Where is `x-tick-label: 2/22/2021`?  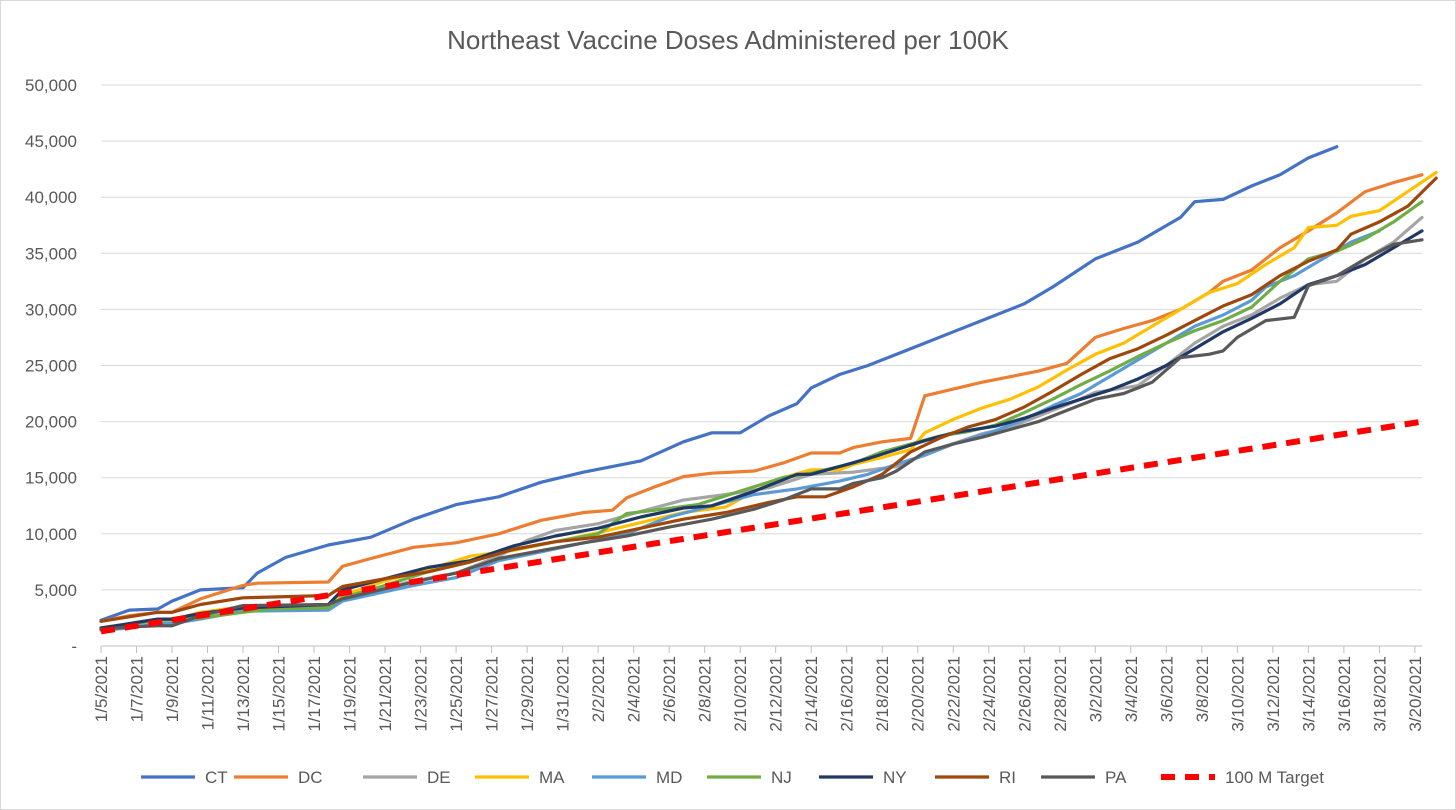
x-tick-label: 2/22/2021 is located at coordinates (953, 694).